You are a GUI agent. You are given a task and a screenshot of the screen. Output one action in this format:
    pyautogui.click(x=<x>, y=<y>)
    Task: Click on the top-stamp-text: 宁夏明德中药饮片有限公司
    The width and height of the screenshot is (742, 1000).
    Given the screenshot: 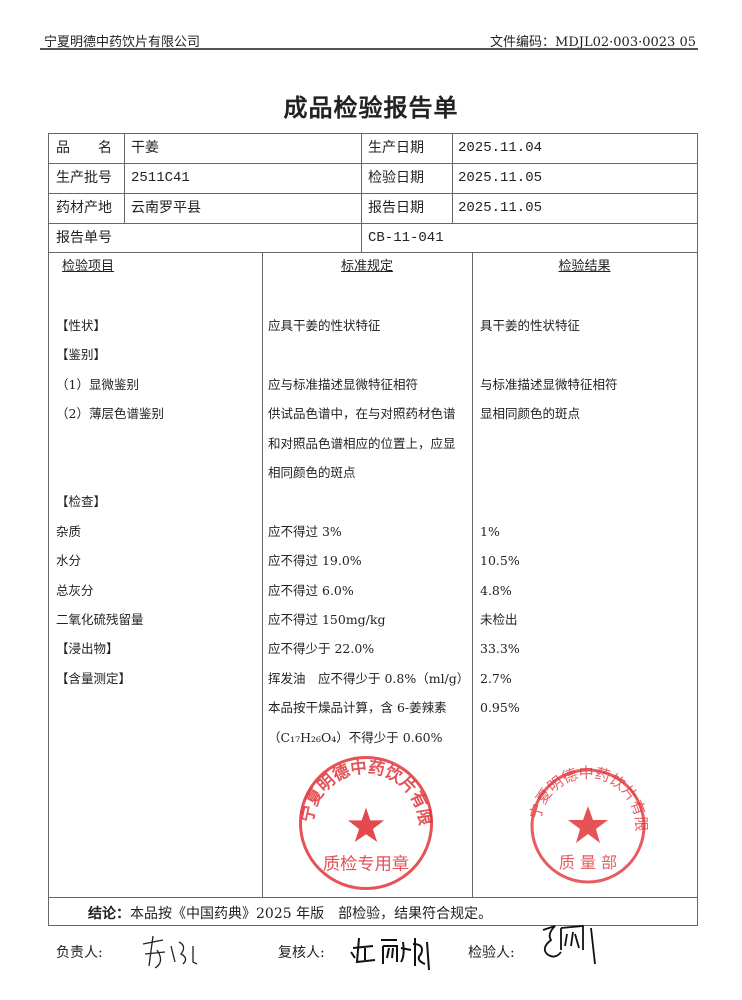 What is the action you would take?
    pyautogui.click(x=588, y=798)
    